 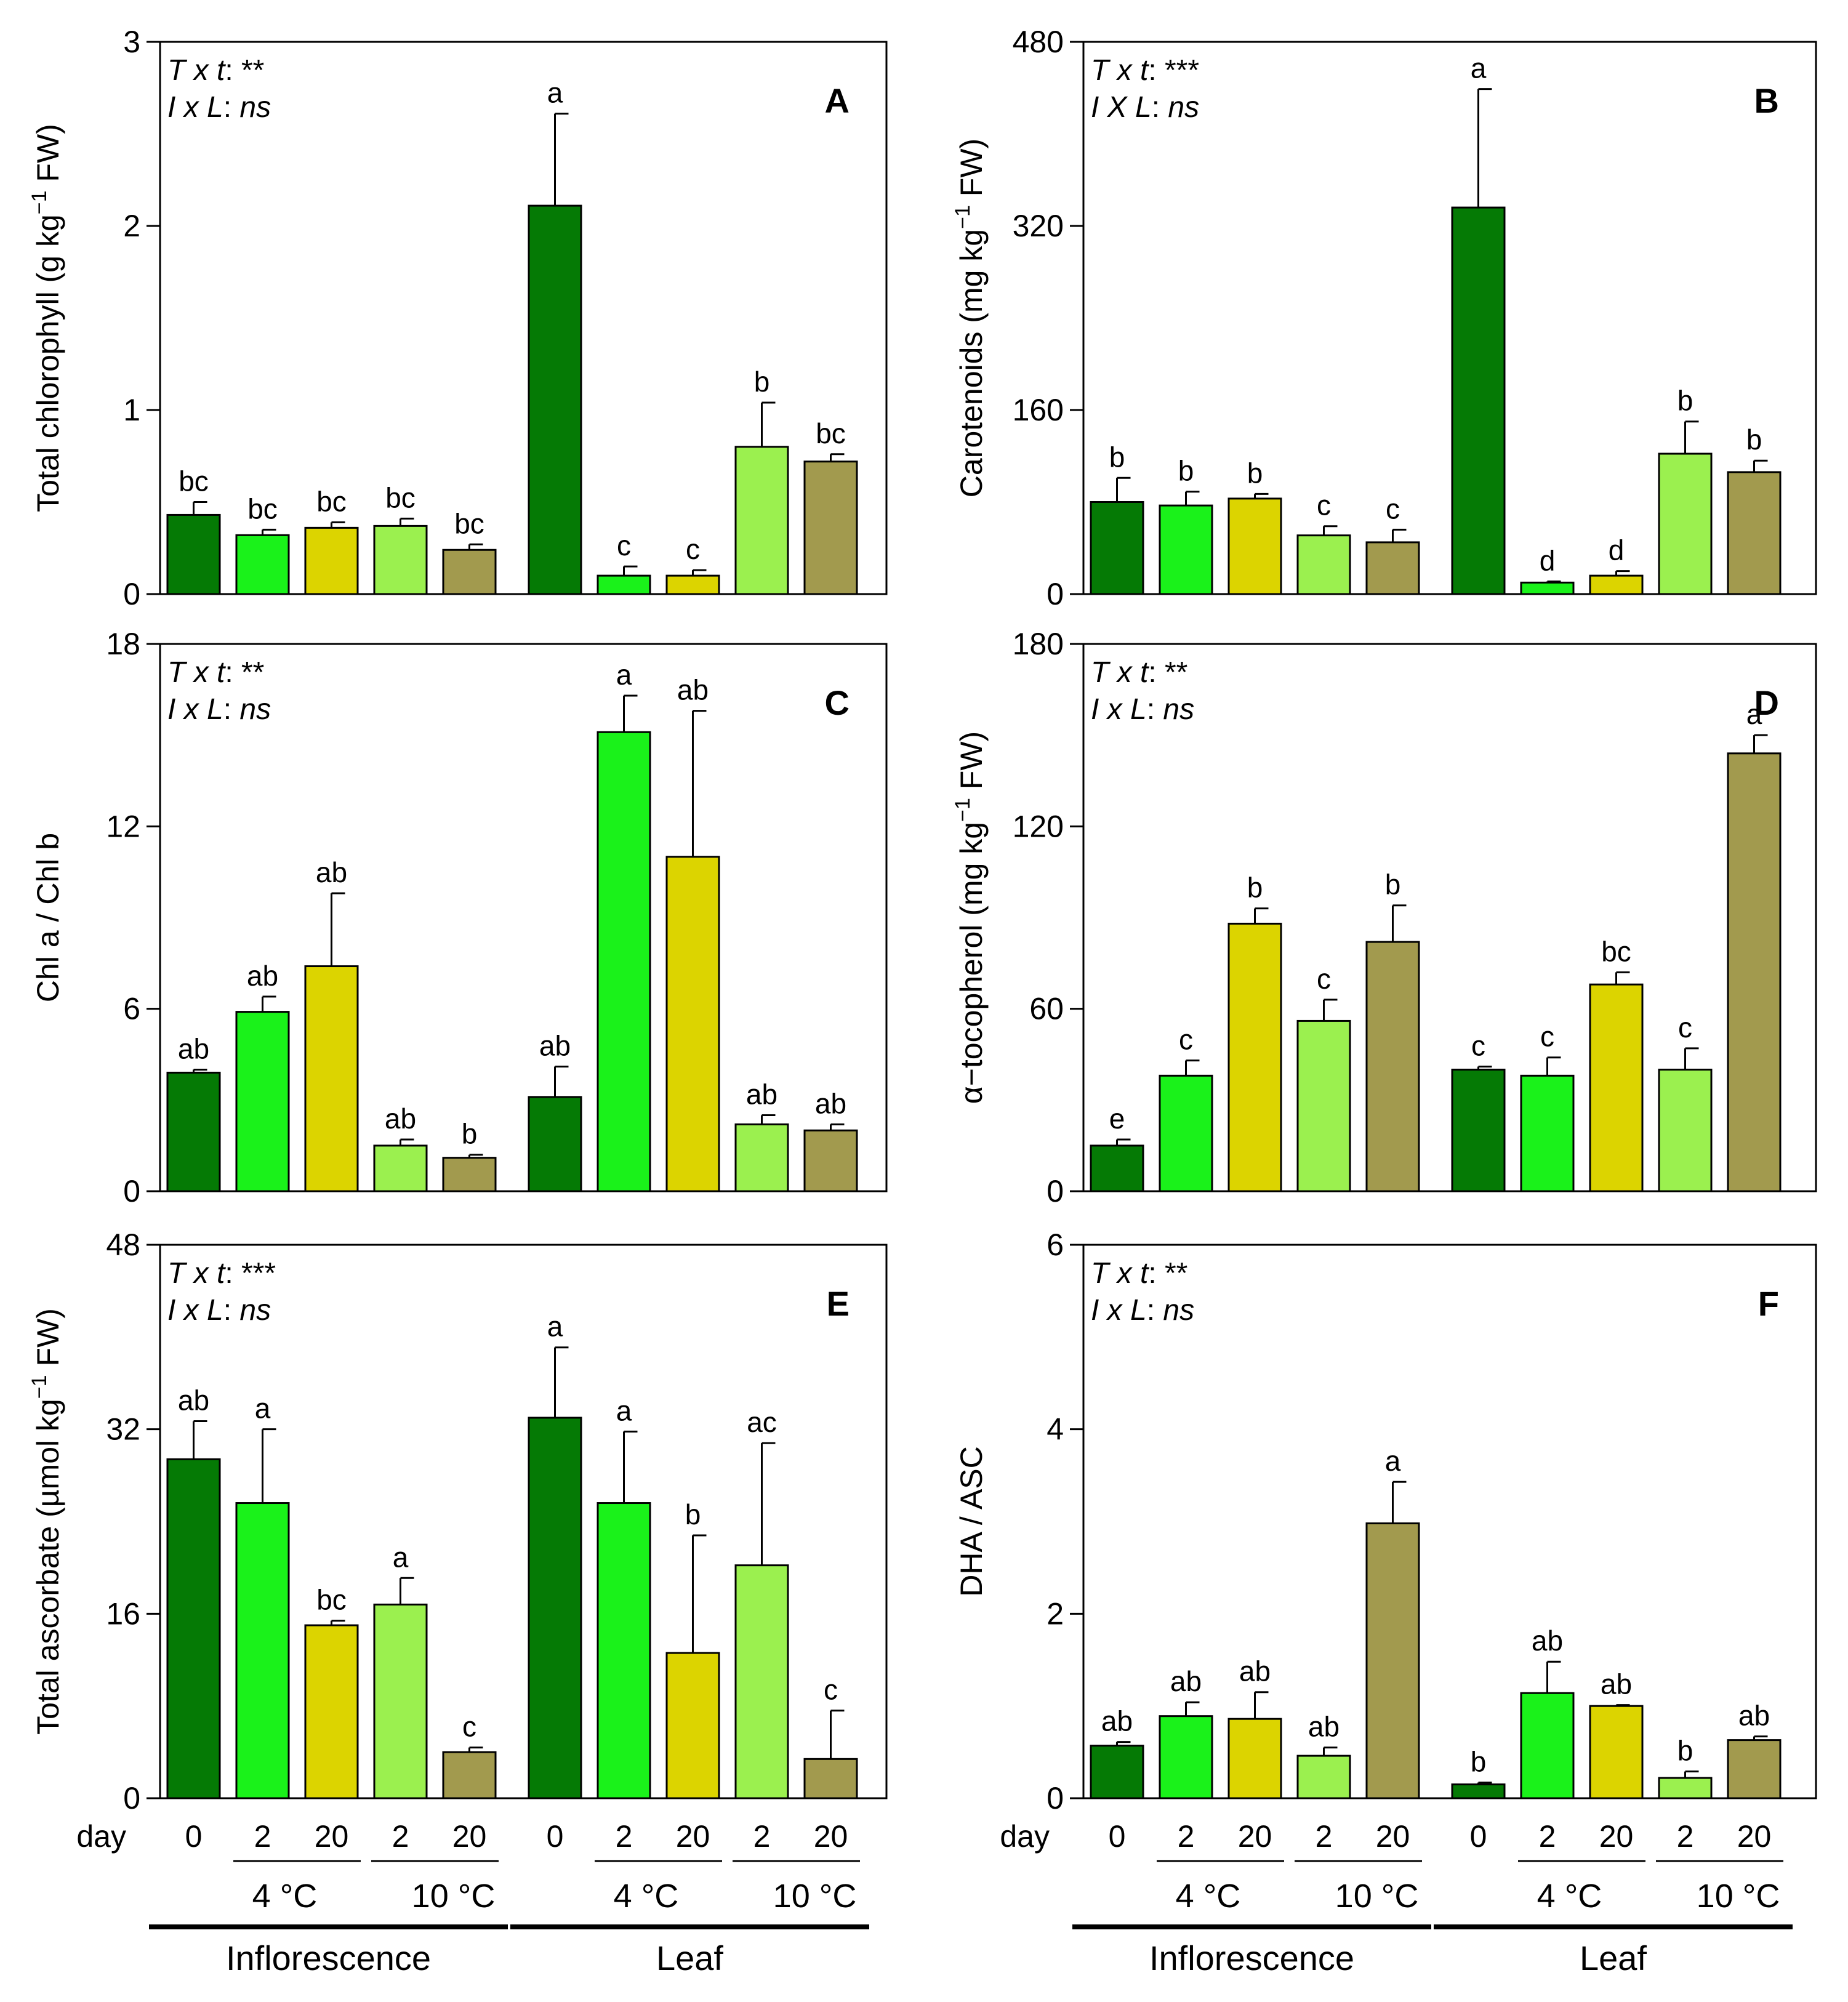 What do you see at coordinates (970, 917) in the screenshot?
I see `y-axis-title: α−tocopherol (mg kg−1 FW)` at bounding box center [970, 917].